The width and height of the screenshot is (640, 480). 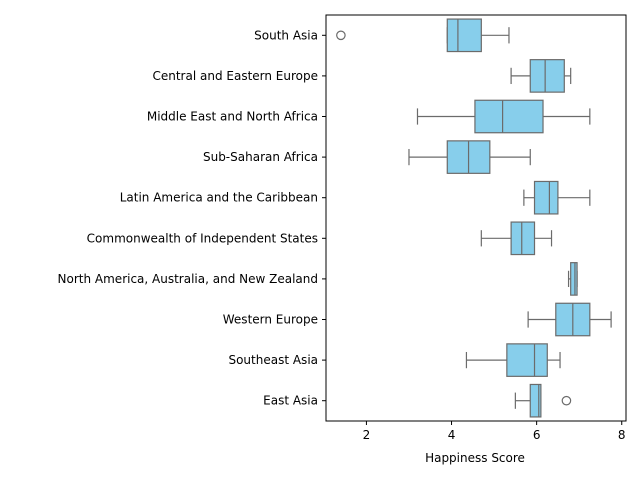 I want to click on y-tick-label: Central and Eastern Europe, so click(x=235, y=76).